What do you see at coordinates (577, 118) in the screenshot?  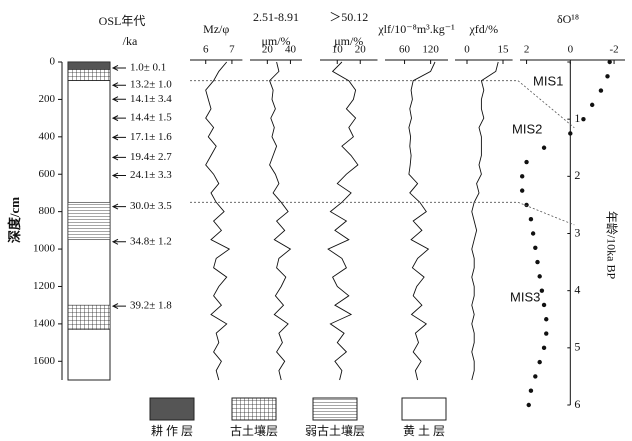 I see `y2-tick-label: 1` at bounding box center [577, 118].